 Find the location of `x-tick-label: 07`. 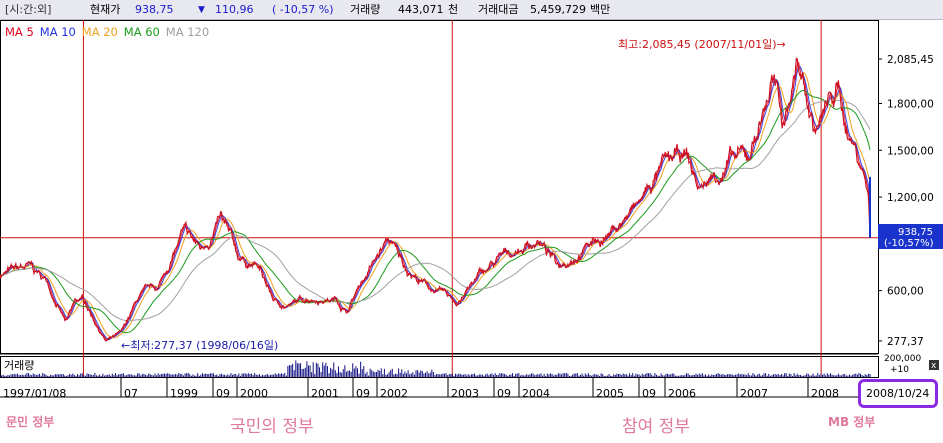

x-tick-label: 07 is located at coordinates (131, 393).